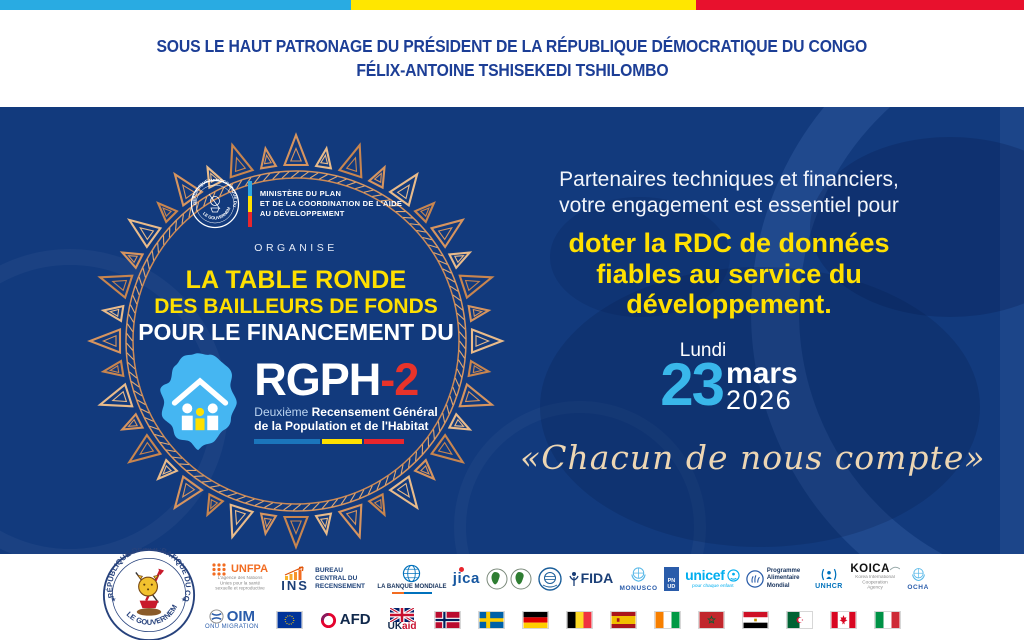 Image resolution: width=1024 pixels, height=640 pixels. I want to click on partner-ocha: OCHA, so click(918, 578).